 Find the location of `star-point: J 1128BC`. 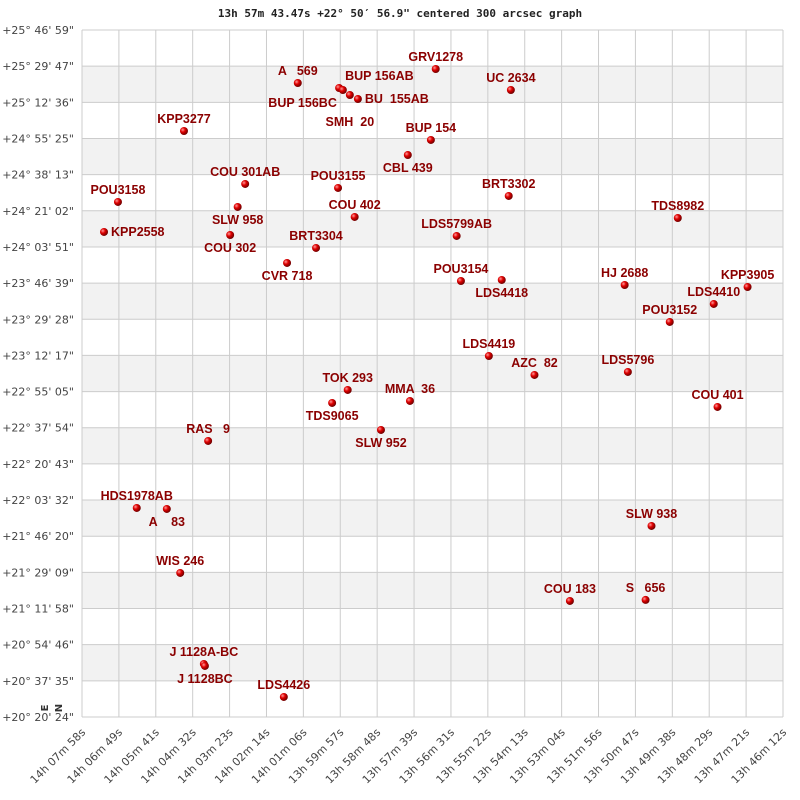

star-point: J 1128BC is located at coordinates (205, 673).